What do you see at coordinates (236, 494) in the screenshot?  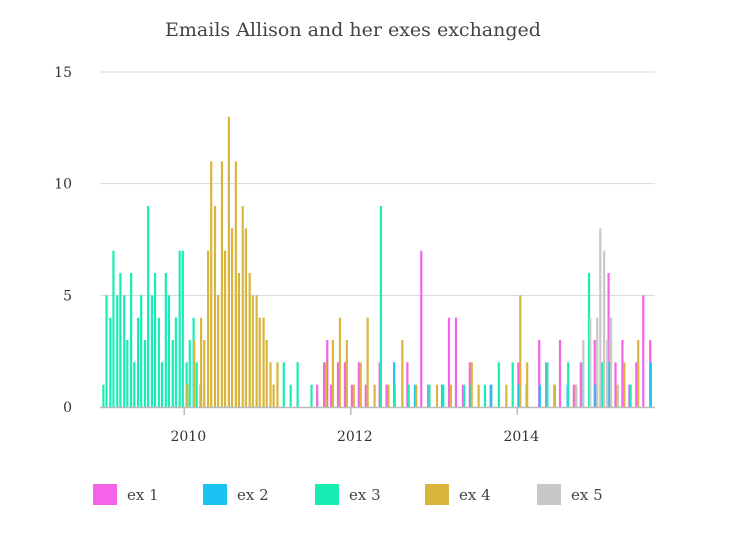 I see `legend-item-ex-2: ex 2` at bounding box center [236, 494].